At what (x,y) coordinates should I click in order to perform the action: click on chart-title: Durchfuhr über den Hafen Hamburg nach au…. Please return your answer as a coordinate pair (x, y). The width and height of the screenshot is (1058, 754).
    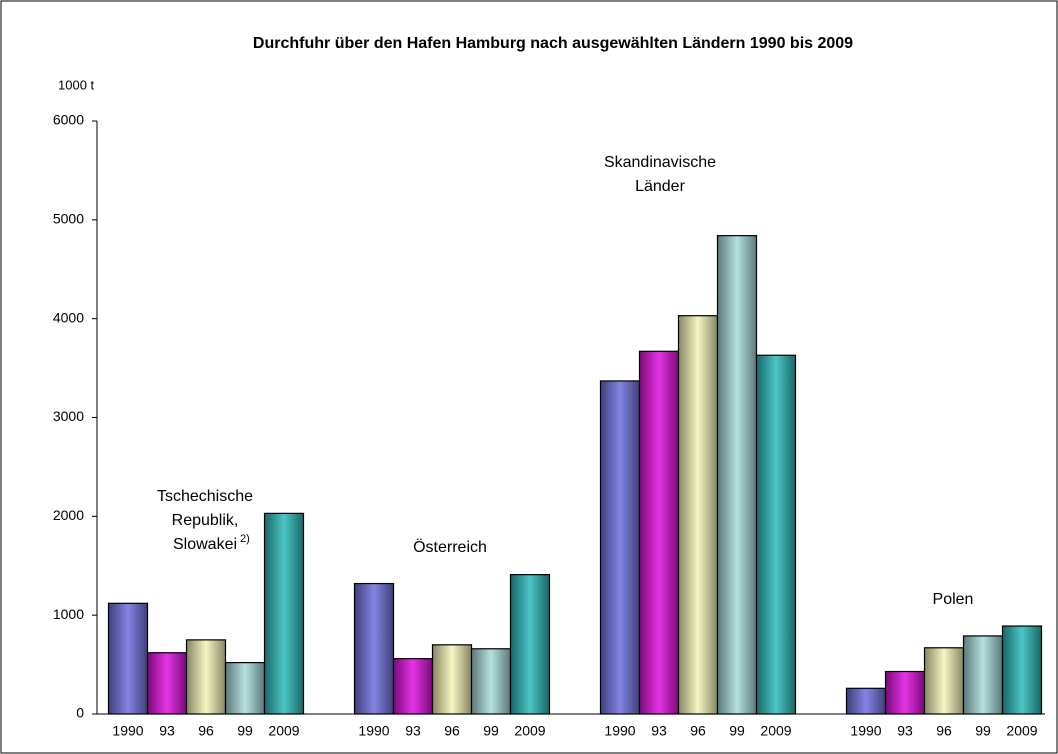
    Looking at the image, I should click on (553, 43).